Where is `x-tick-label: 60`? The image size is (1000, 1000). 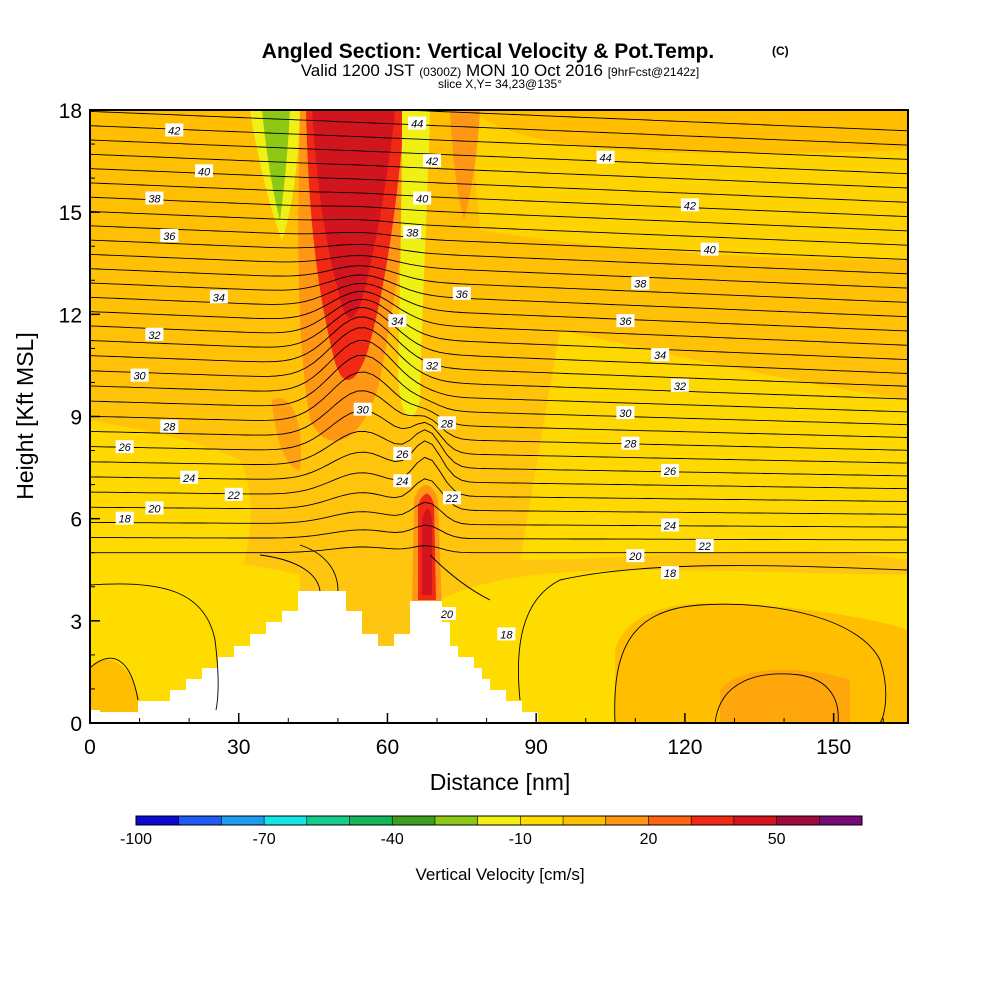 x-tick-label: 60 is located at coordinates (387, 747).